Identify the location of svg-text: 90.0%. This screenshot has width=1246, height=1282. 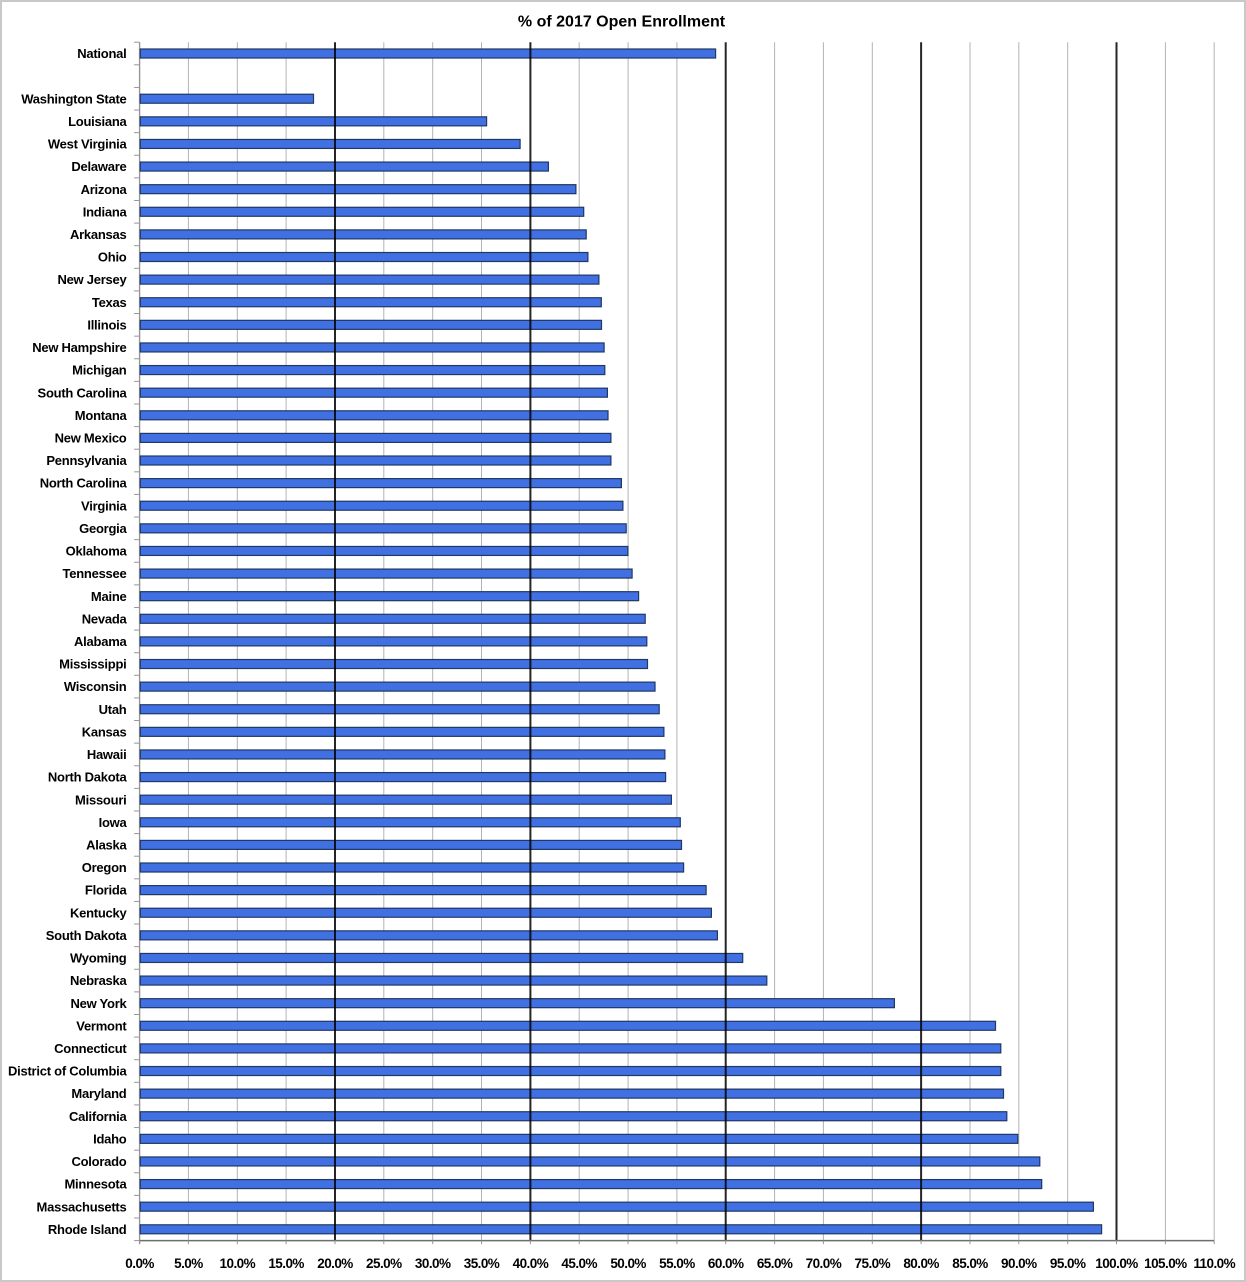
(1019, 1263).